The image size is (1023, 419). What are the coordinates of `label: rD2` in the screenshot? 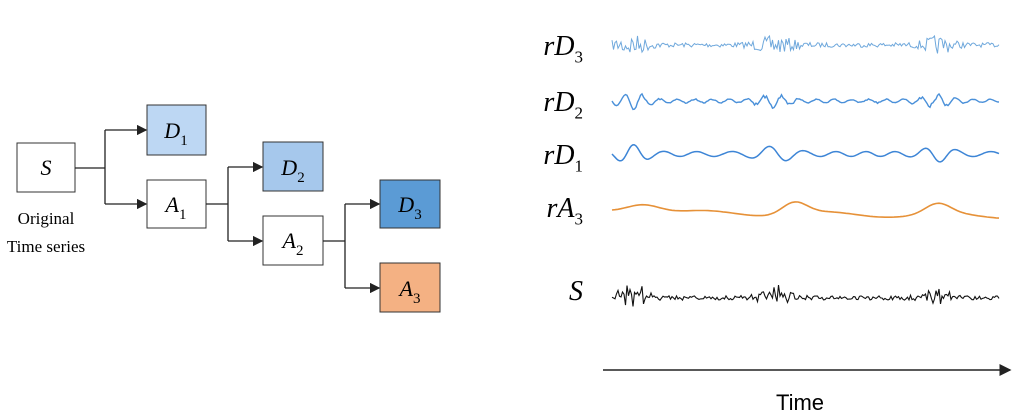 It's located at (563, 105).